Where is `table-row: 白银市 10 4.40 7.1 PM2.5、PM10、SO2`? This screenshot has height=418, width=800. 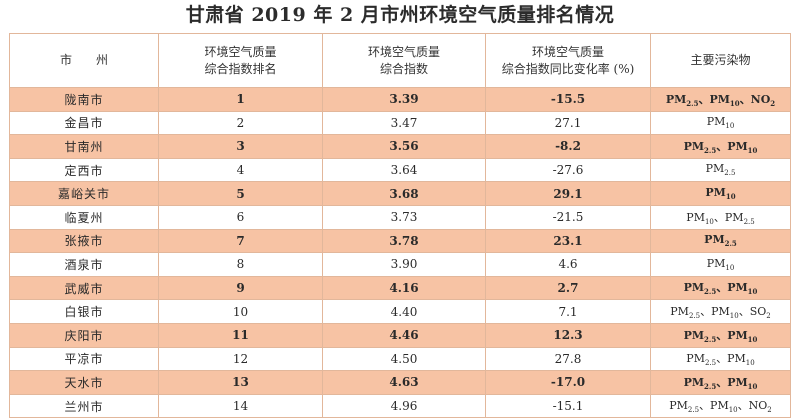 table-row: 白银市 10 4.40 7.1 PM2.5、PM10、SO2 is located at coordinates (400, 311).